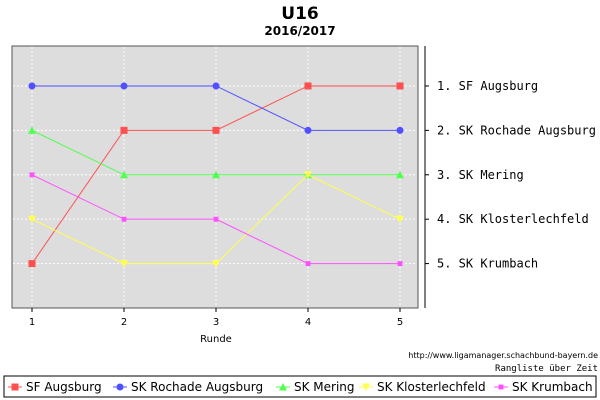 This screenshot has height=400, width=600. Describe the element at coordinates (216, 152) in the screenshot. I see `series-sk-mering` at that location.